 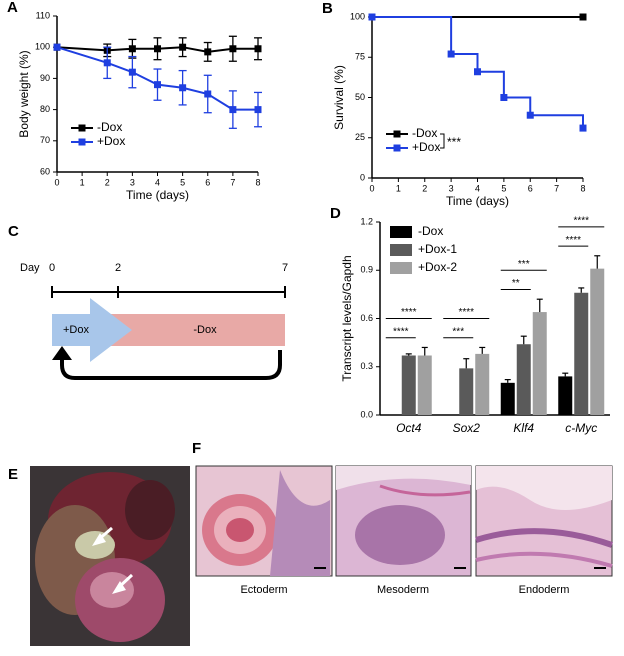 What do you see at coordinates (263, 590) in the screenshot?
I see `image-caption: Ectoderm` at bounding box center [263, 590].